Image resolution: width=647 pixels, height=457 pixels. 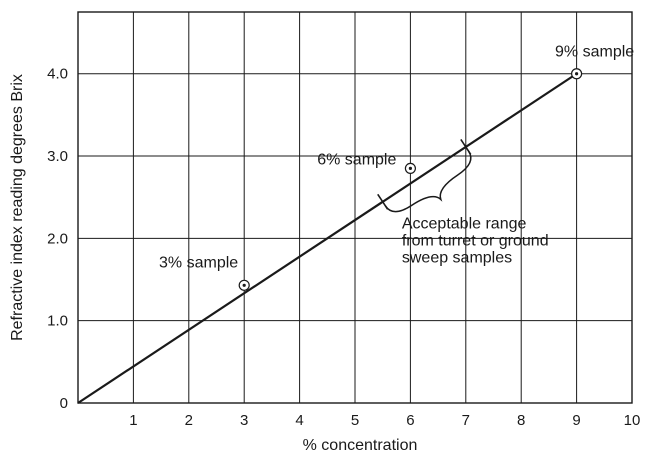 What do you see at coordinates (360, 445) in the screenshot?
I see `x-axis-title: % concentration` at bounding box center [360, 445].